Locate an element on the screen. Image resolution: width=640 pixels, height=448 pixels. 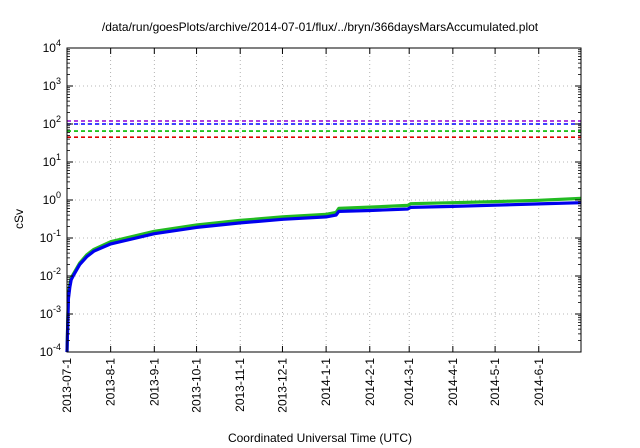
y-tick-exponent: -4 is located at coordinates (57, 347).